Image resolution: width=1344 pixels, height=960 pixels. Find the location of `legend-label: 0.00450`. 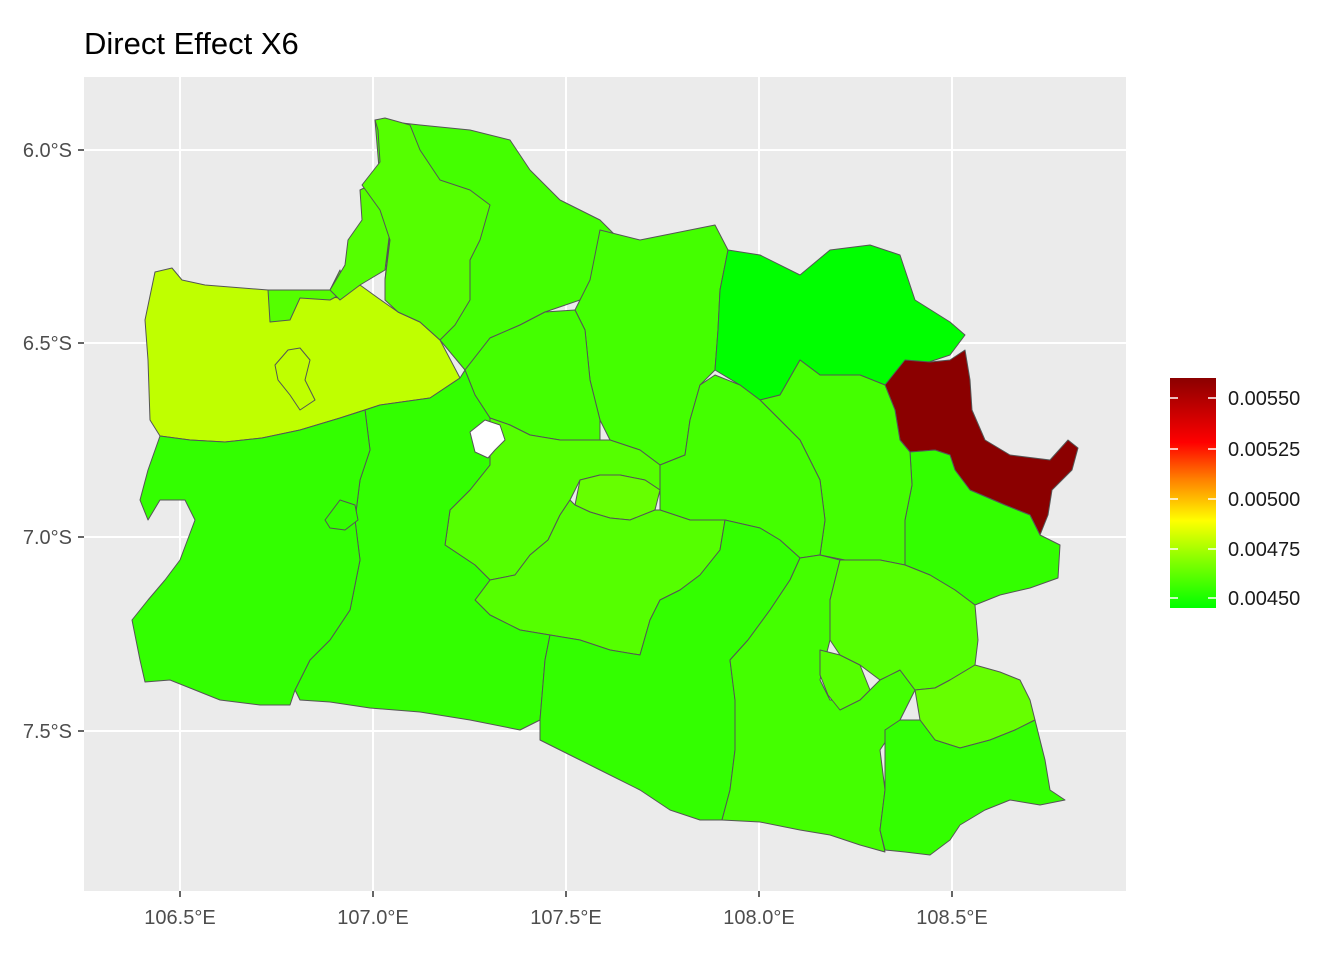

legend-label: 0.00450 is located at coordinates (1264, 599).